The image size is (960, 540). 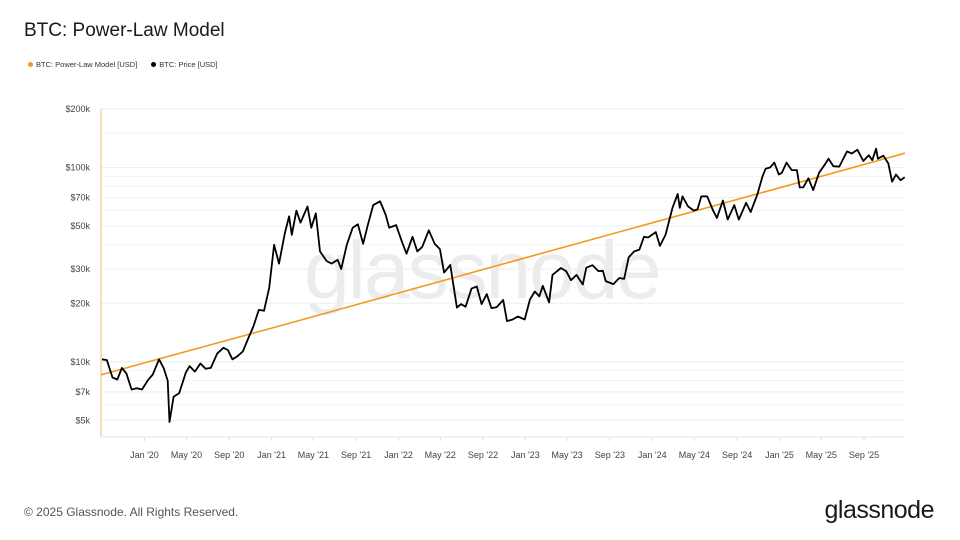 I want to click on legend-item-model: BTC: Power-Law Model [USD], so click(x=82, y=64).